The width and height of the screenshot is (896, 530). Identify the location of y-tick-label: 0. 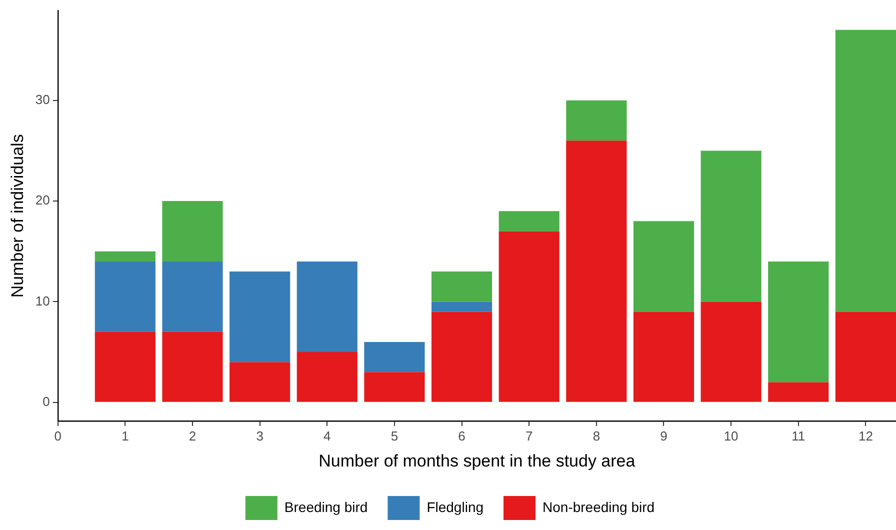
(46, 401).